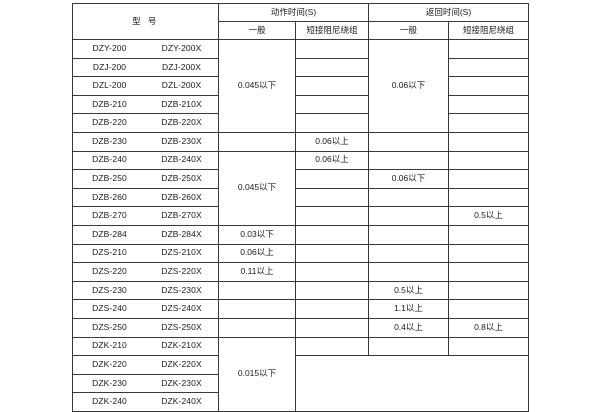 This screenshot has height=412, width=600. I want to click on header-group-return-time: 返回时间(S), so click(448, 12).